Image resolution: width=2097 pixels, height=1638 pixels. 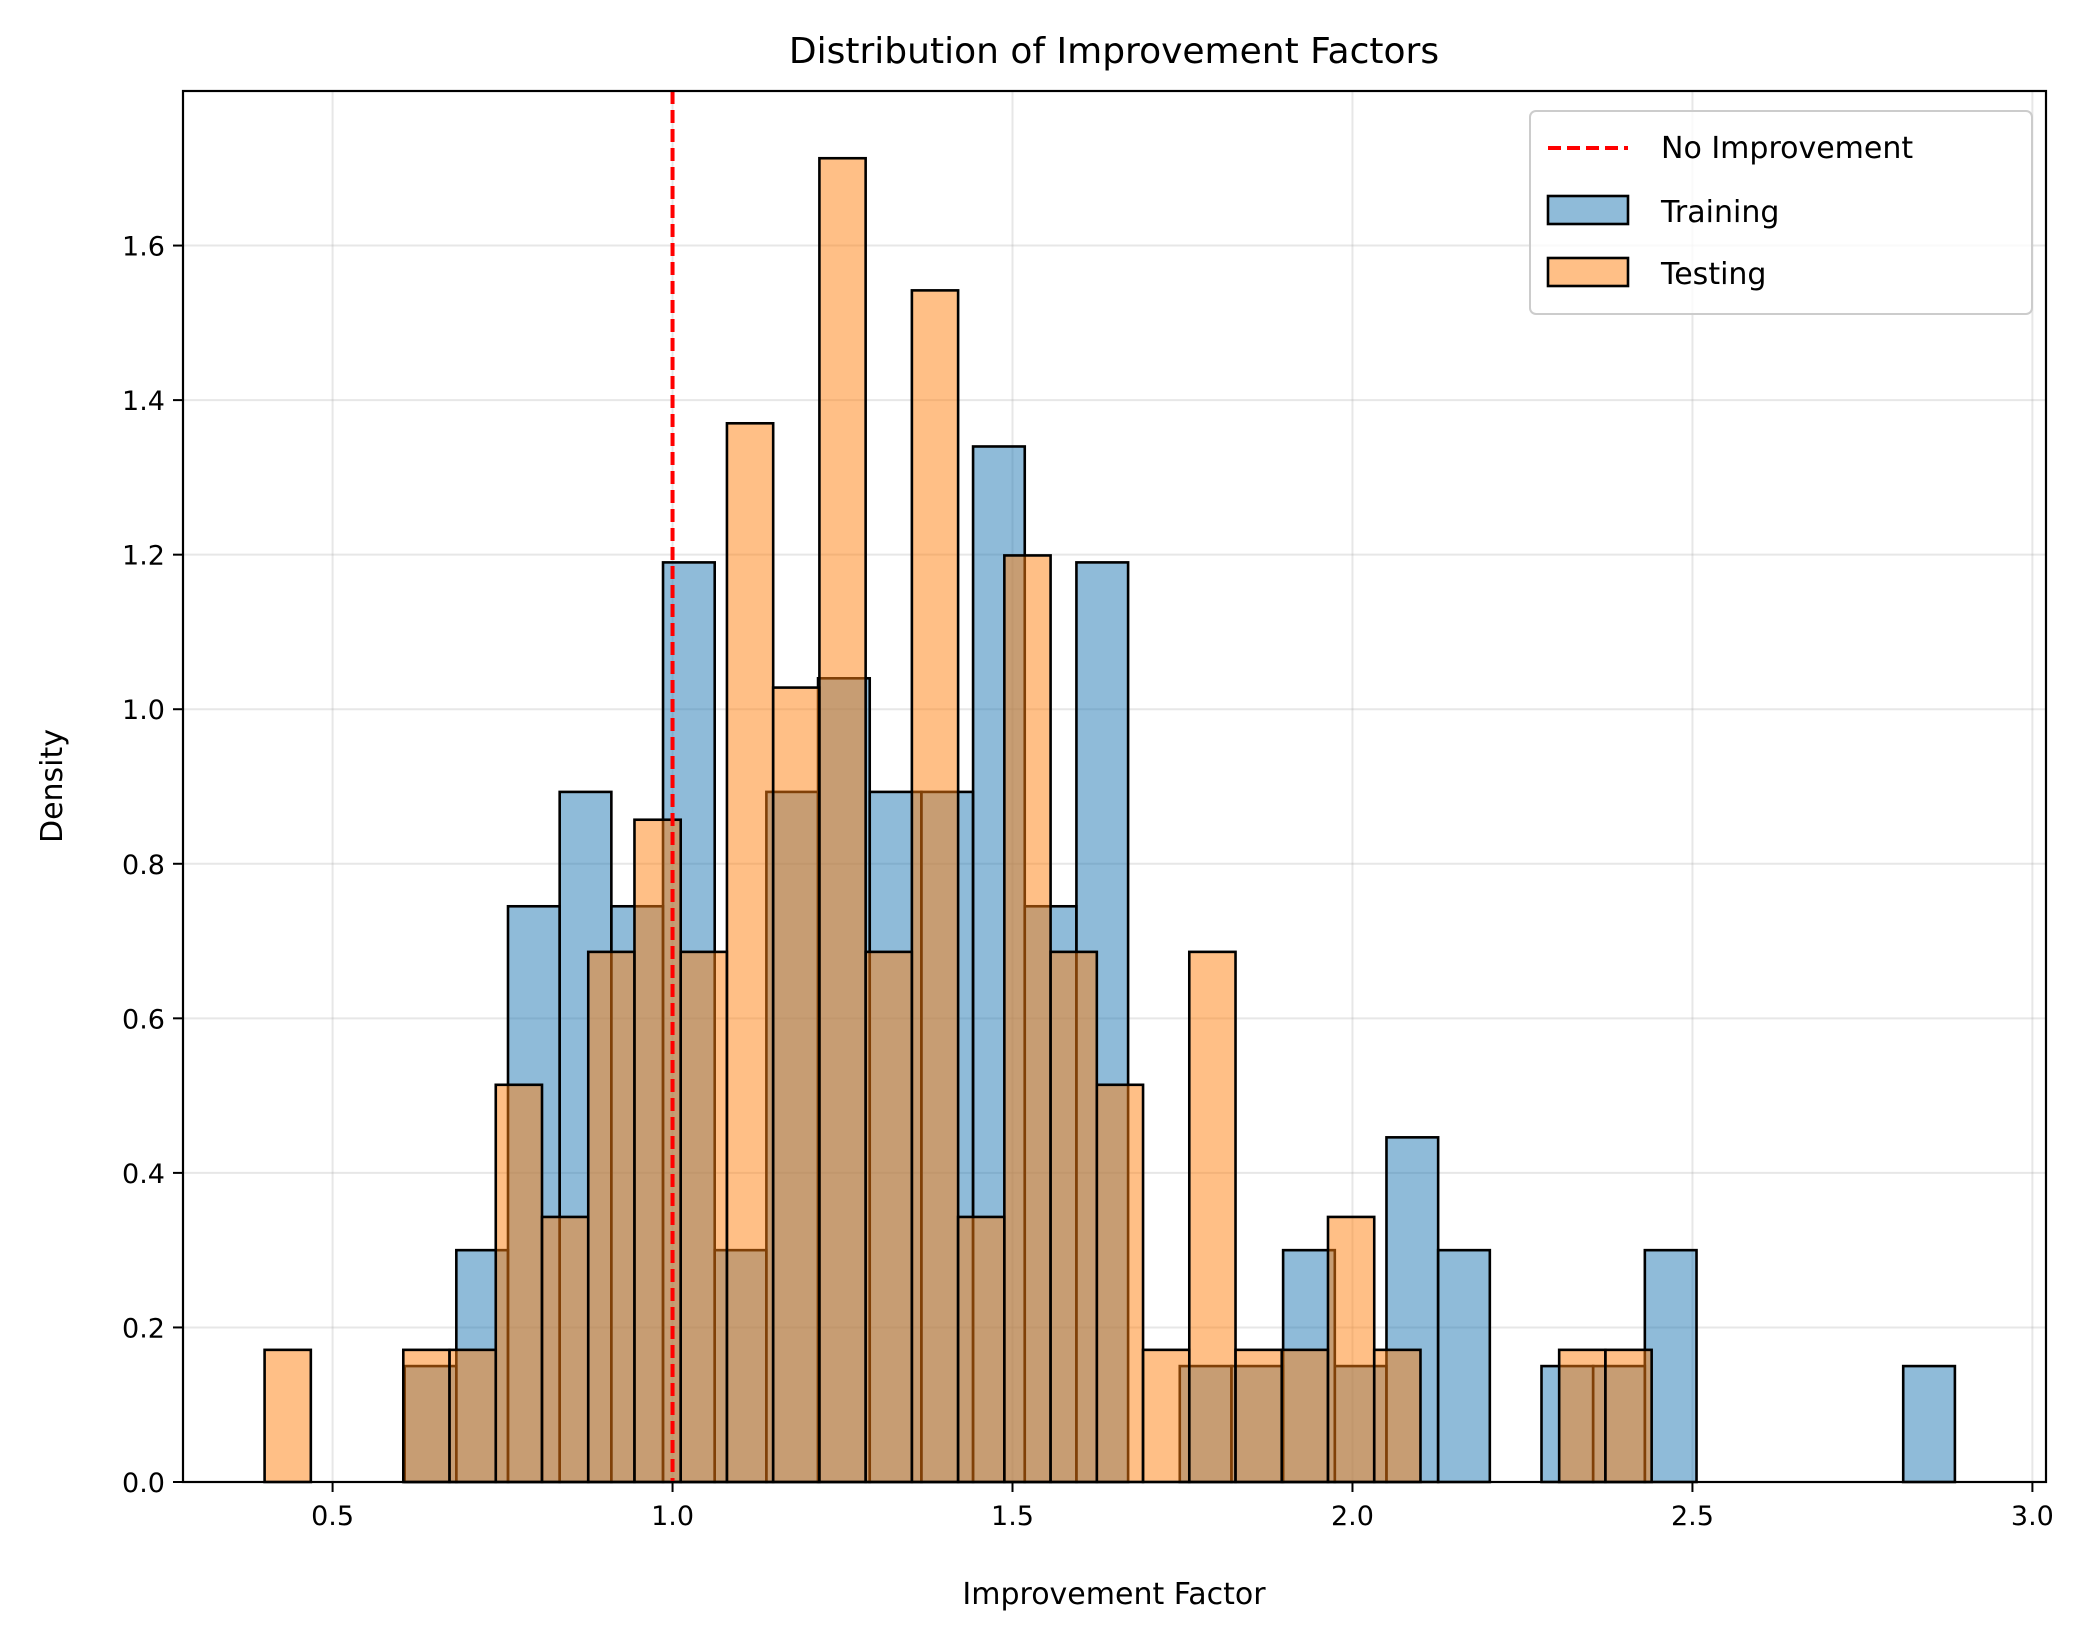 What do you see at coordinates (1352, 1516) in the screenshot?
I see `x-tick-label: 2.0` at bounding box center [1352, 1516].